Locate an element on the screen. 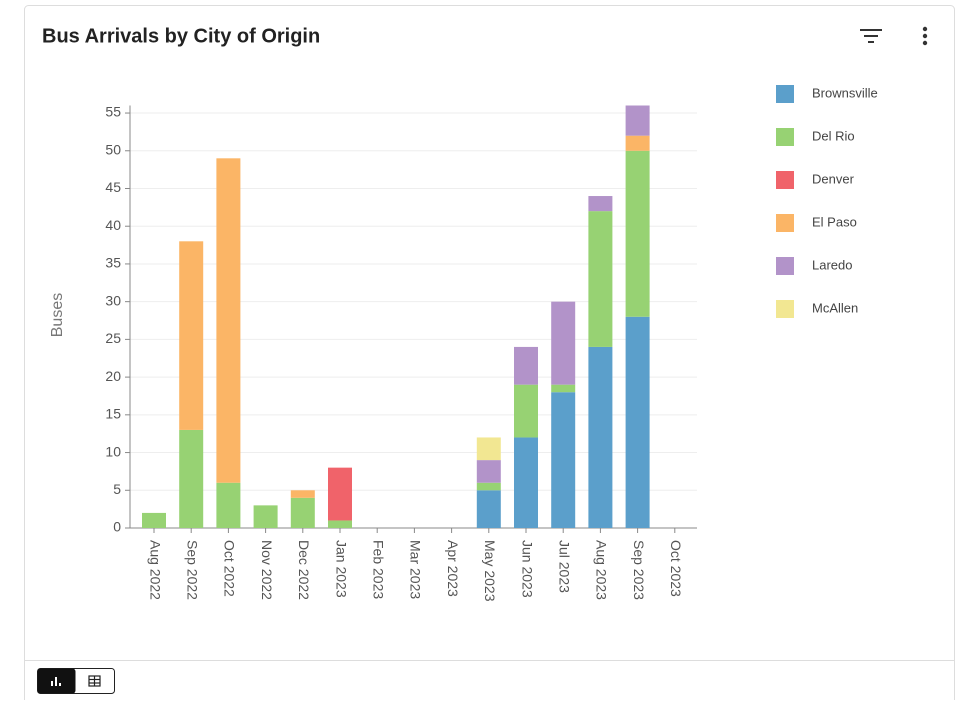  y-tick-label: 15 is located at coordinates (113, 414).